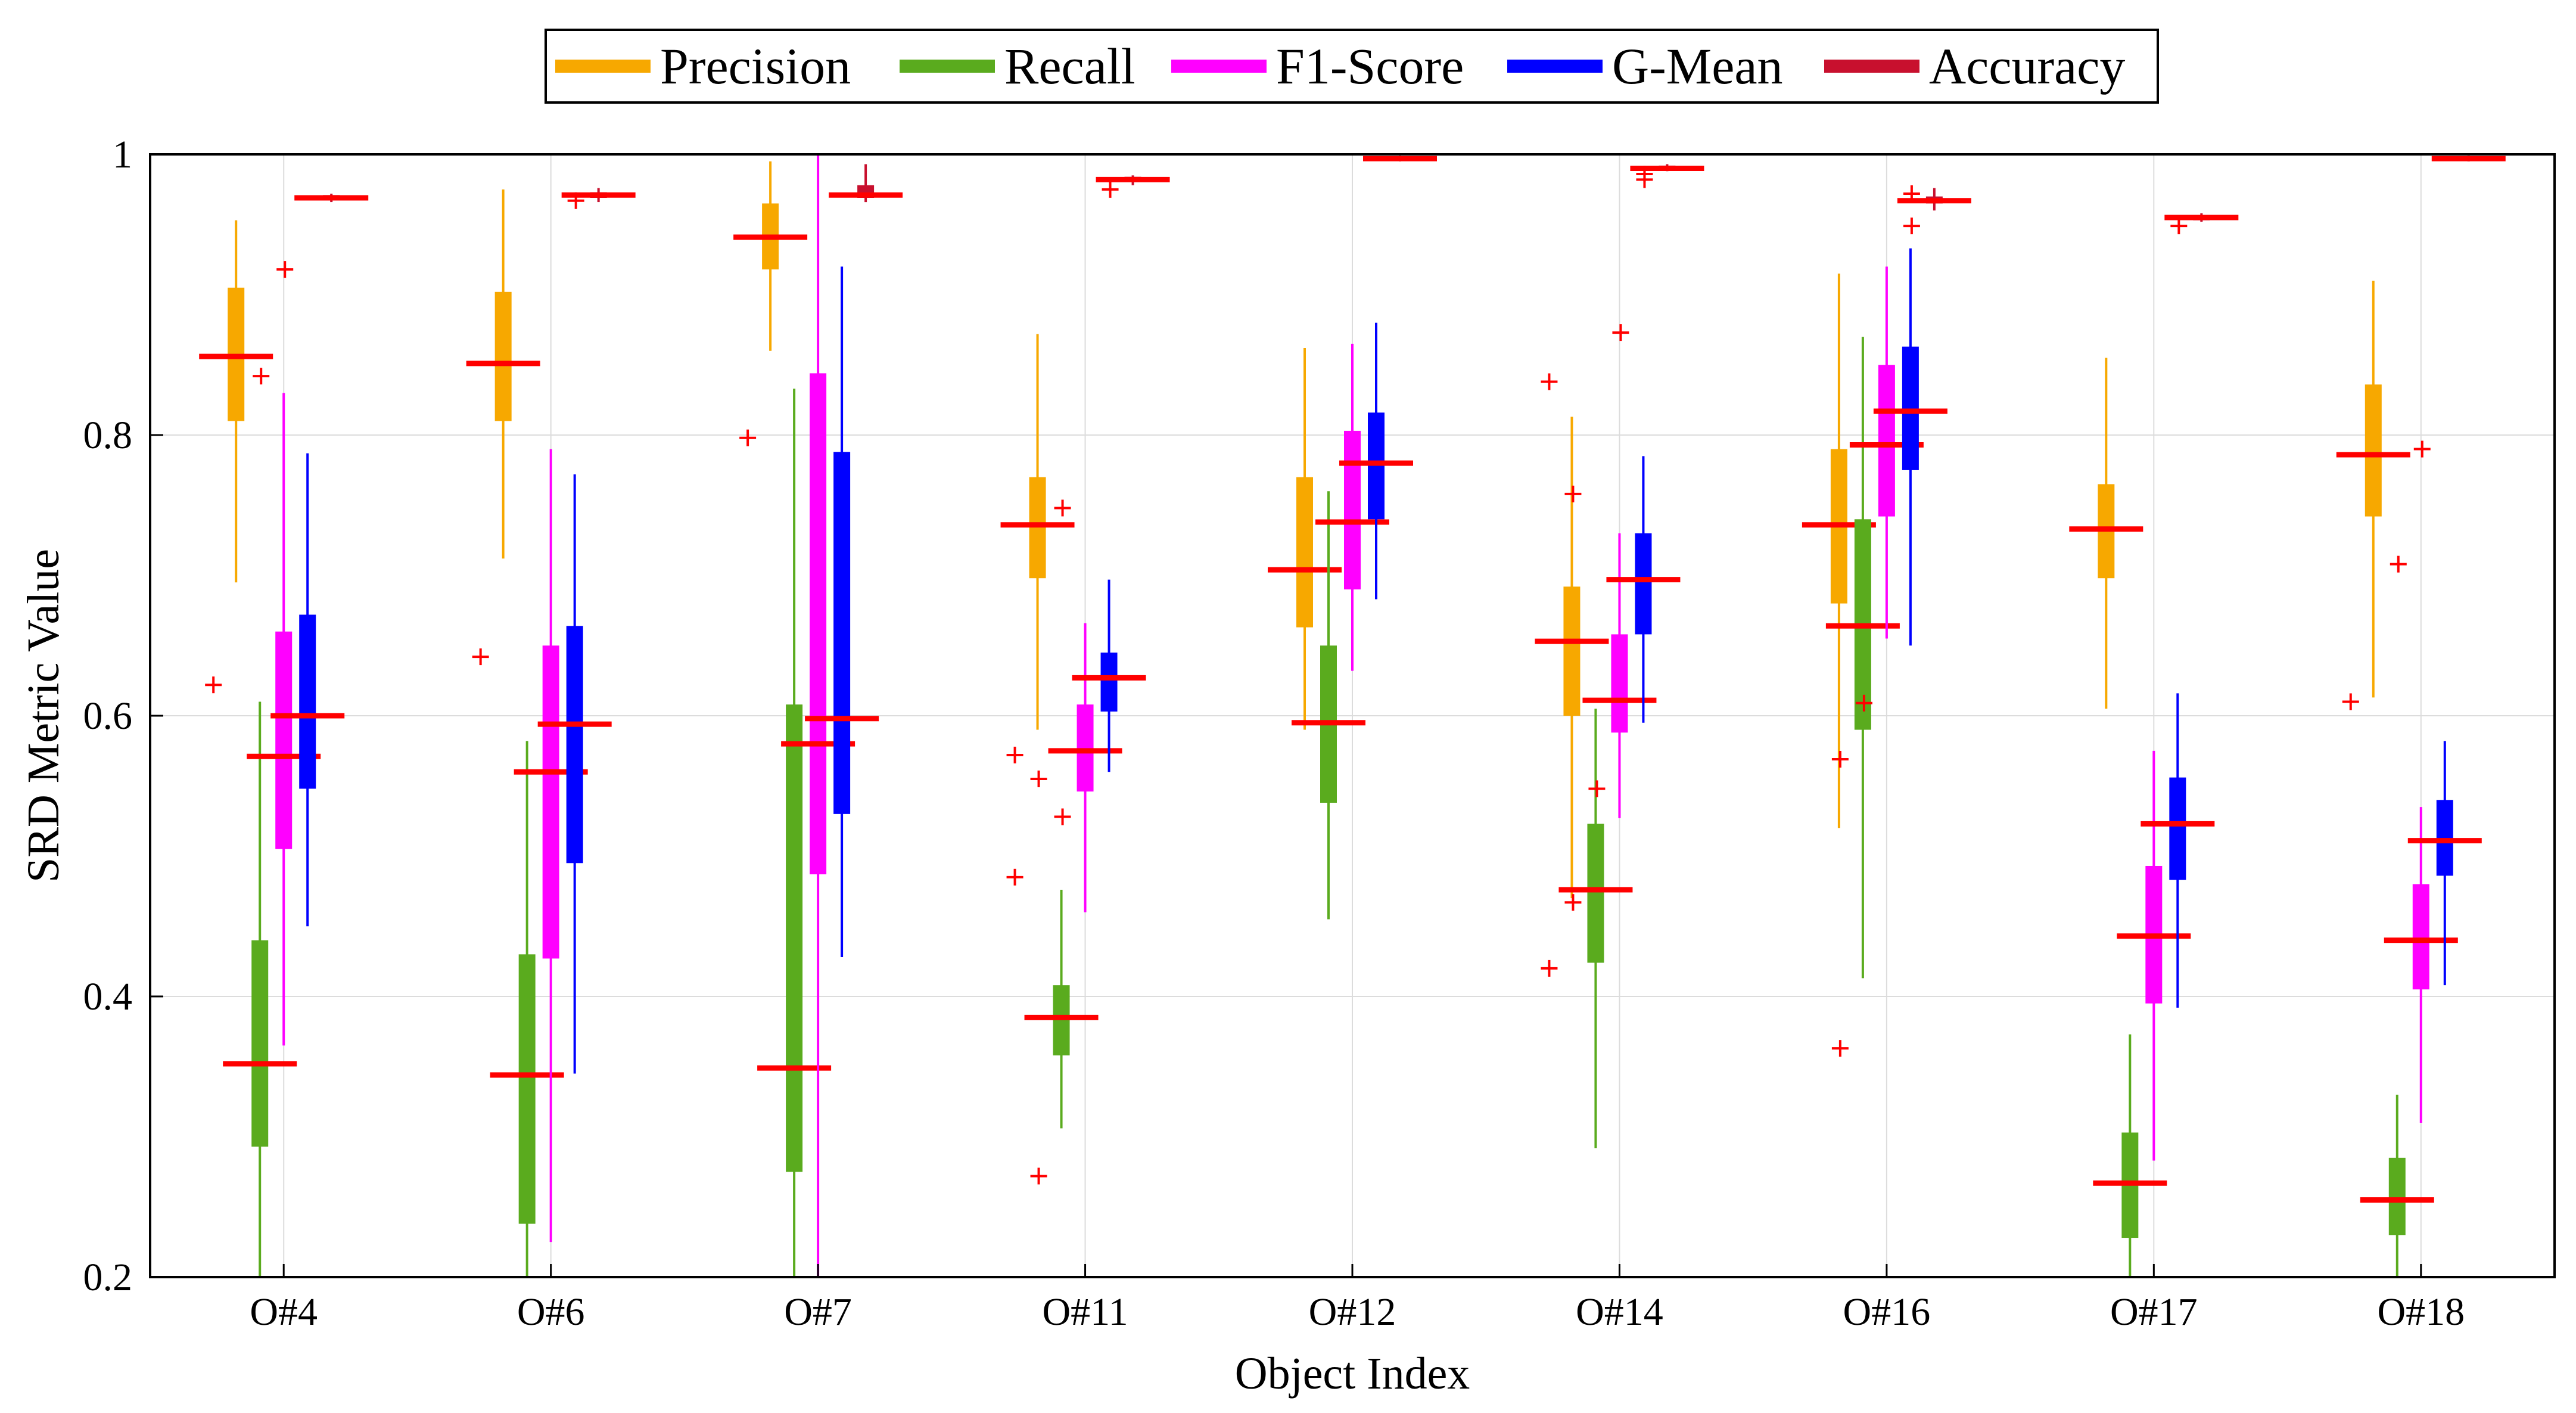  Describe the element at coordinates (43, 716) in the screenshot. I see `y-axis-label: SRD Metric Value` at that location.